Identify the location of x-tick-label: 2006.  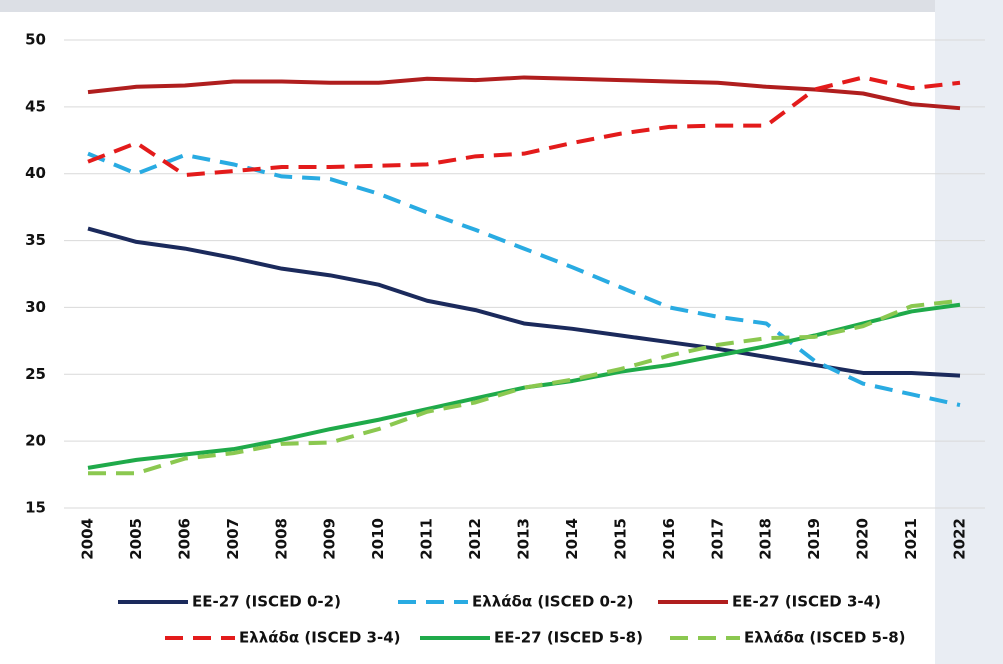
(184, 539).